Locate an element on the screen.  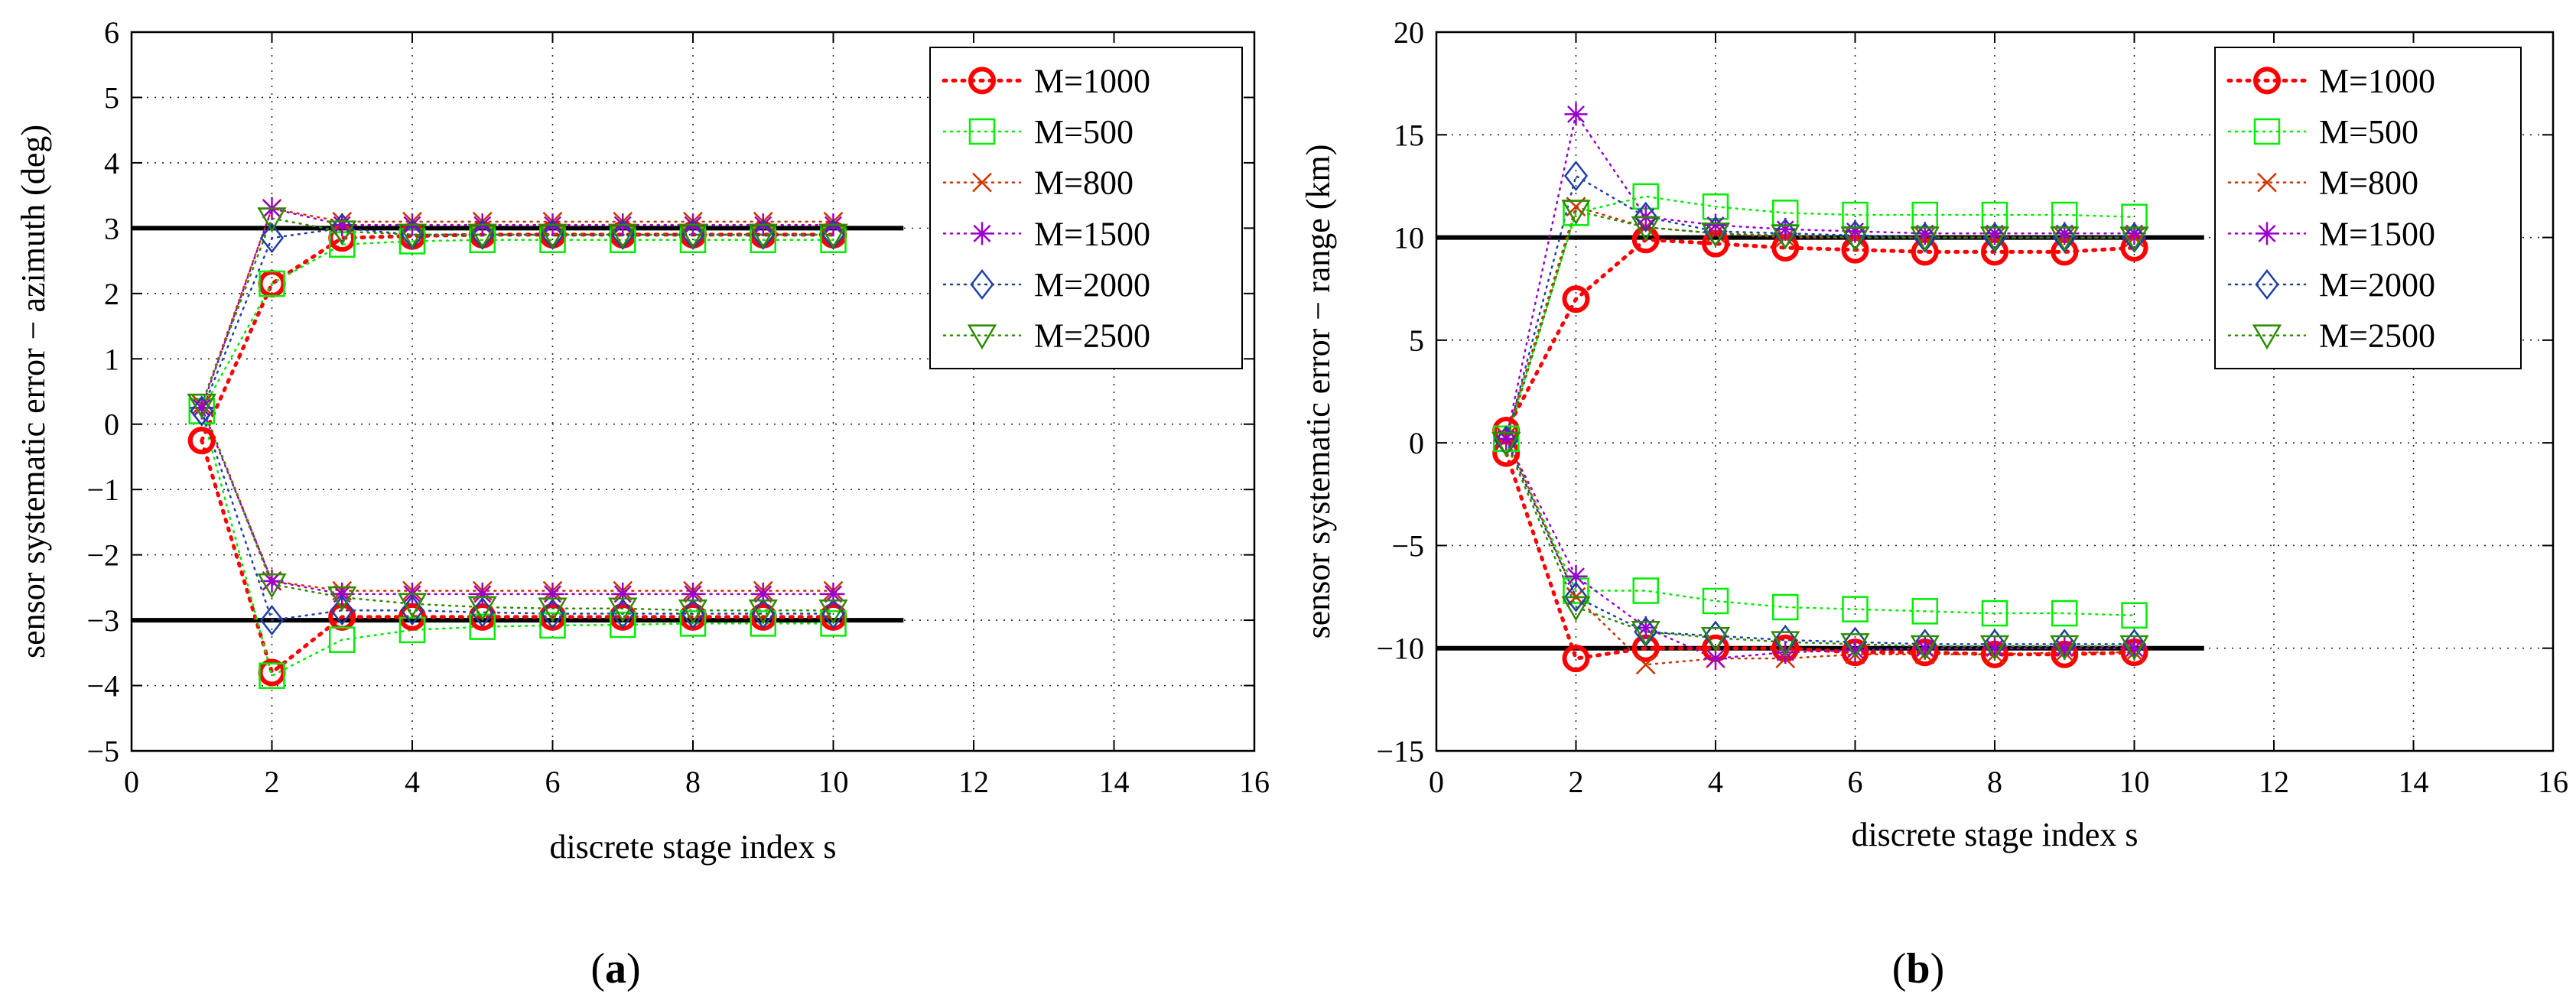
legend-label-M=2000: M=2000 is located at coordinates (2377, 285).